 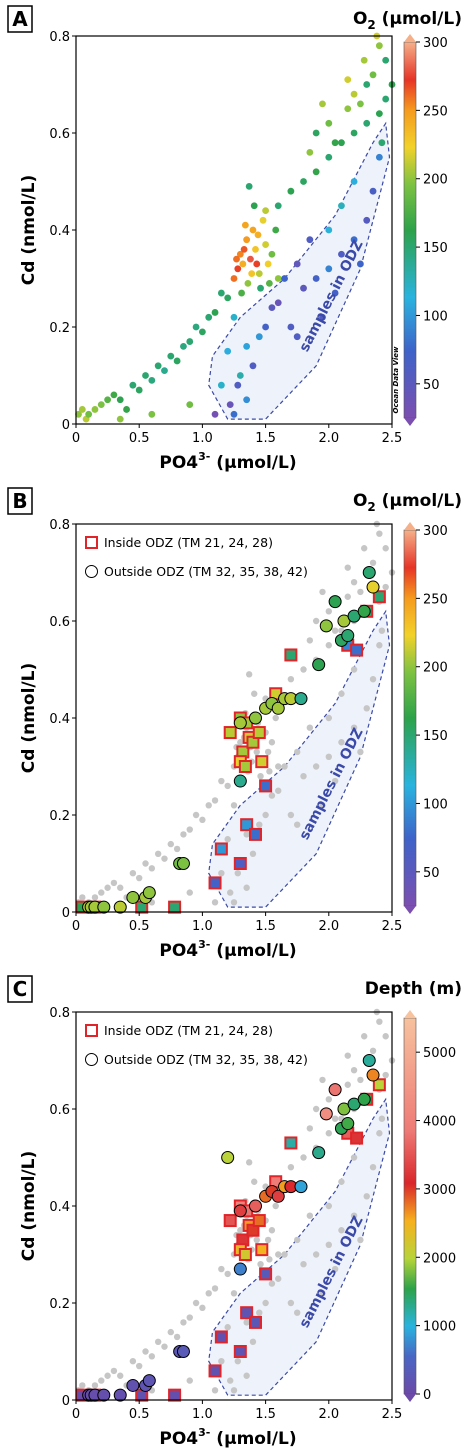 I want to click on colorbar-tick-label: 150, so click(x=435, y=248).